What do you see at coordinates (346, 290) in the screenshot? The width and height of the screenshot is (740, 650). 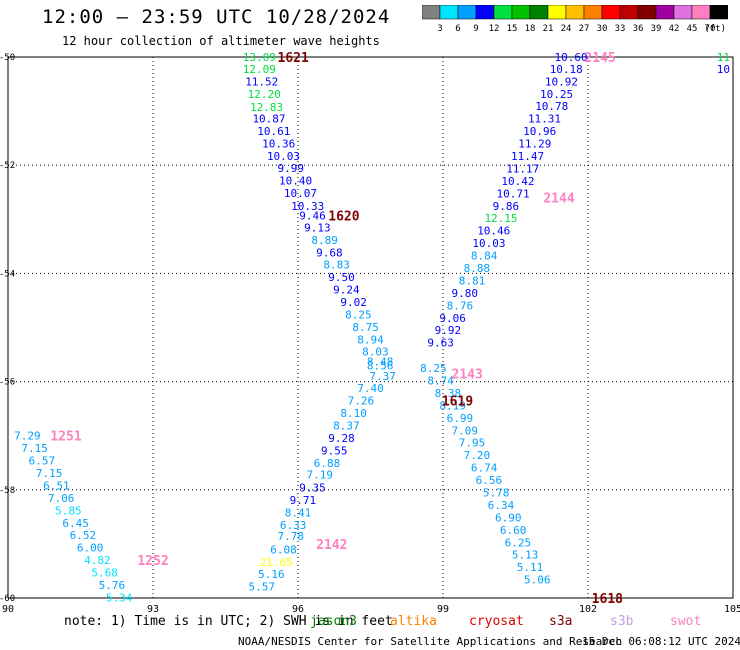 I see `wave-height-label: 9.24` at bounding box center [346, 290].